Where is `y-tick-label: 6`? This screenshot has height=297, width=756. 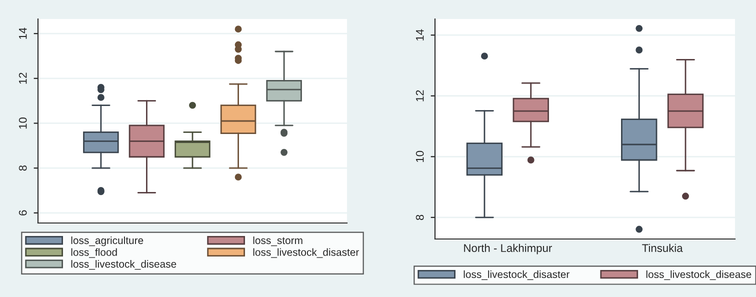 y-tick-label: 6 is located at coordinates (22, 213).